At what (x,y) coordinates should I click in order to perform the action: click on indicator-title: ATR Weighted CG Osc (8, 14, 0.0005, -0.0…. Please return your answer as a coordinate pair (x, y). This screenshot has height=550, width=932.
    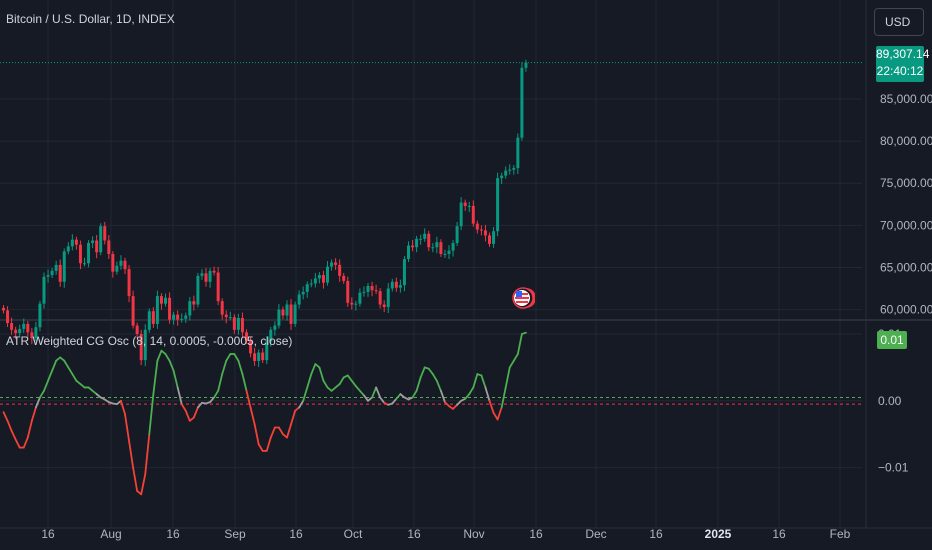
    Looking at the image, I should click on (149, 341).